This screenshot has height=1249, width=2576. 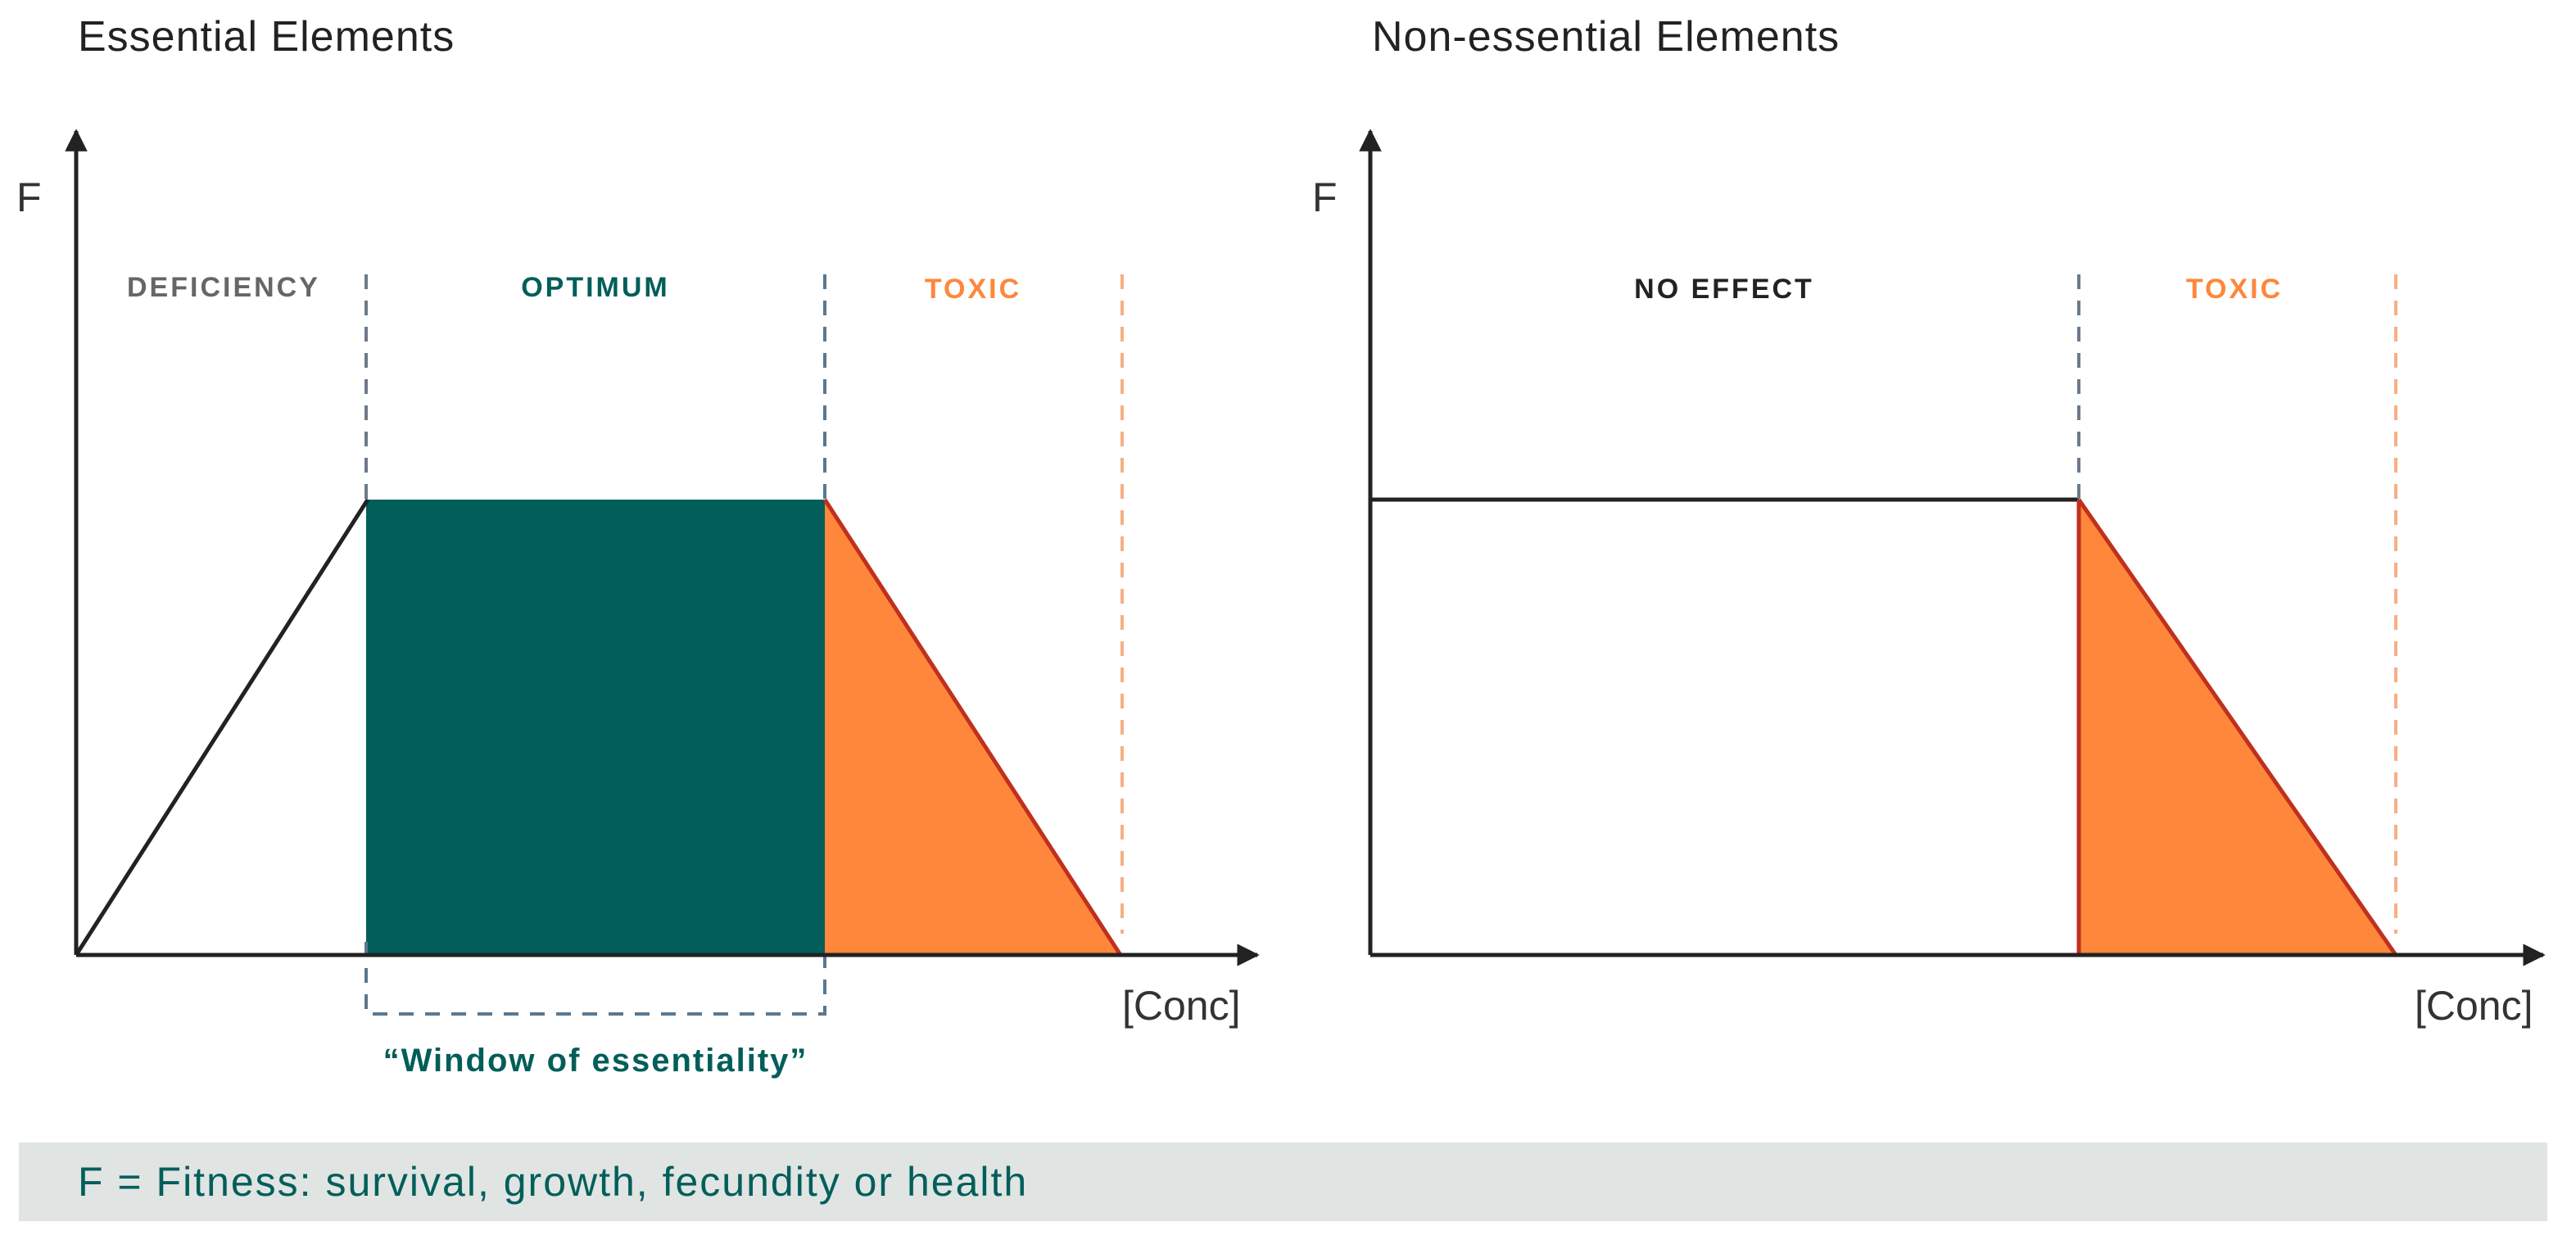 What do you see at coordinates (1606, 37) in the screenshot?
I see `right-panel-title: Non-essential Elements` at bounding box center [1606, 37].